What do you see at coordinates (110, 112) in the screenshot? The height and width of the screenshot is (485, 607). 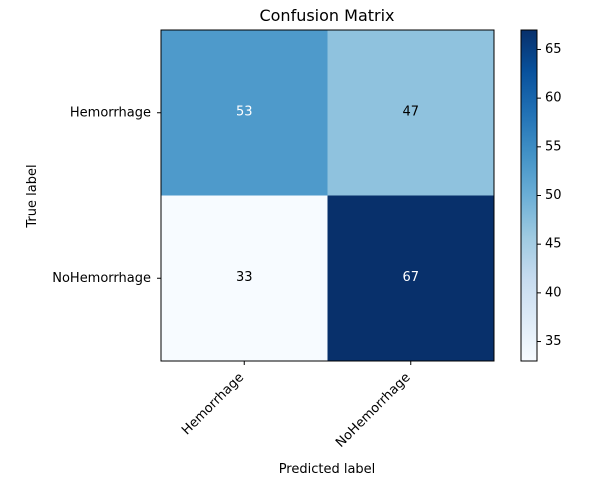 I see `y-tick-label: Hemorrhage` at bounding box center [110, 112].